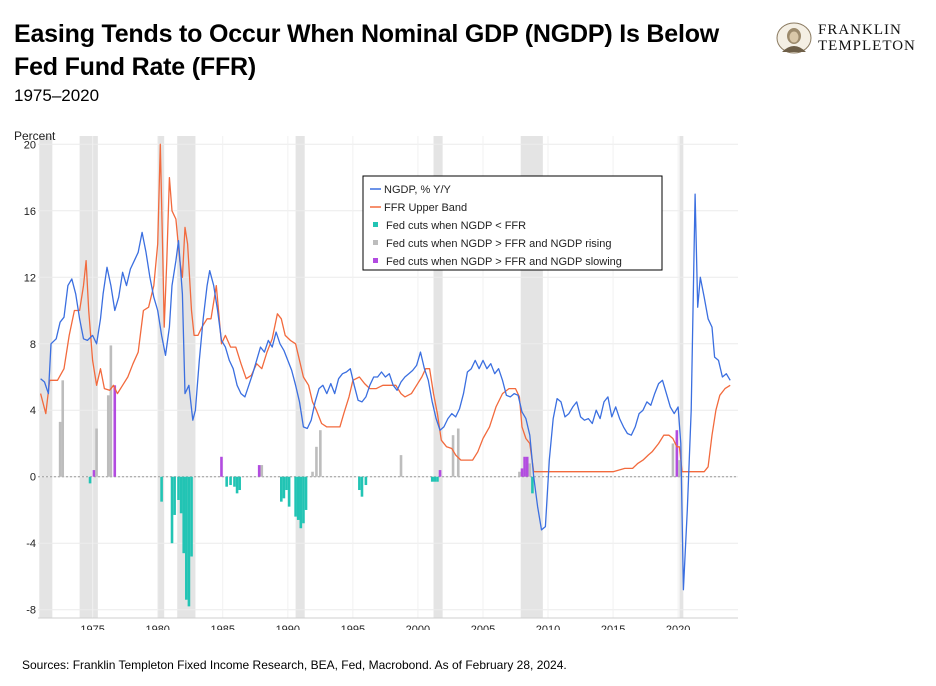 This screenshot has width=936, height=686. What do you see at coordinates (31, 544) in the screenshot?
I see `y-tick-label: -4` at bounding box center [31, 544].